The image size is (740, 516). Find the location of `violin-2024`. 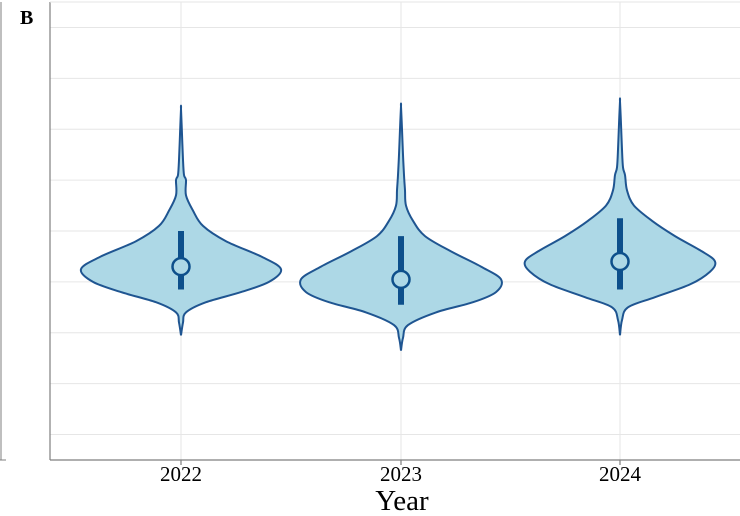

violin-2024 is located at coordinates (620, 216).